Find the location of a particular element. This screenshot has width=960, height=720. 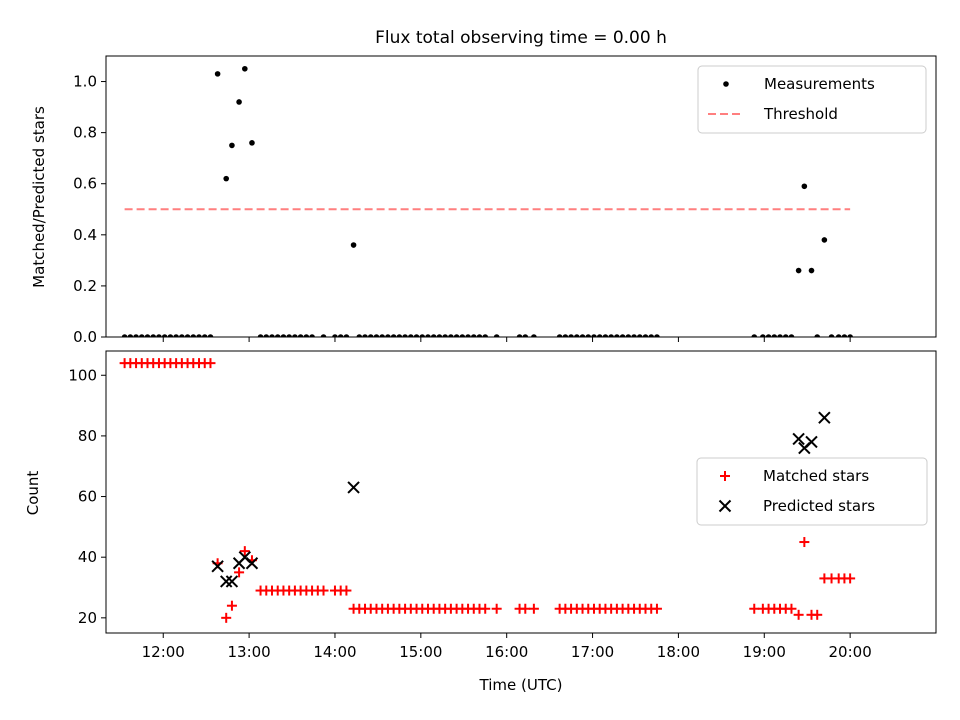

x-tick-label: 13:00 is located at coordinates (248, 652).